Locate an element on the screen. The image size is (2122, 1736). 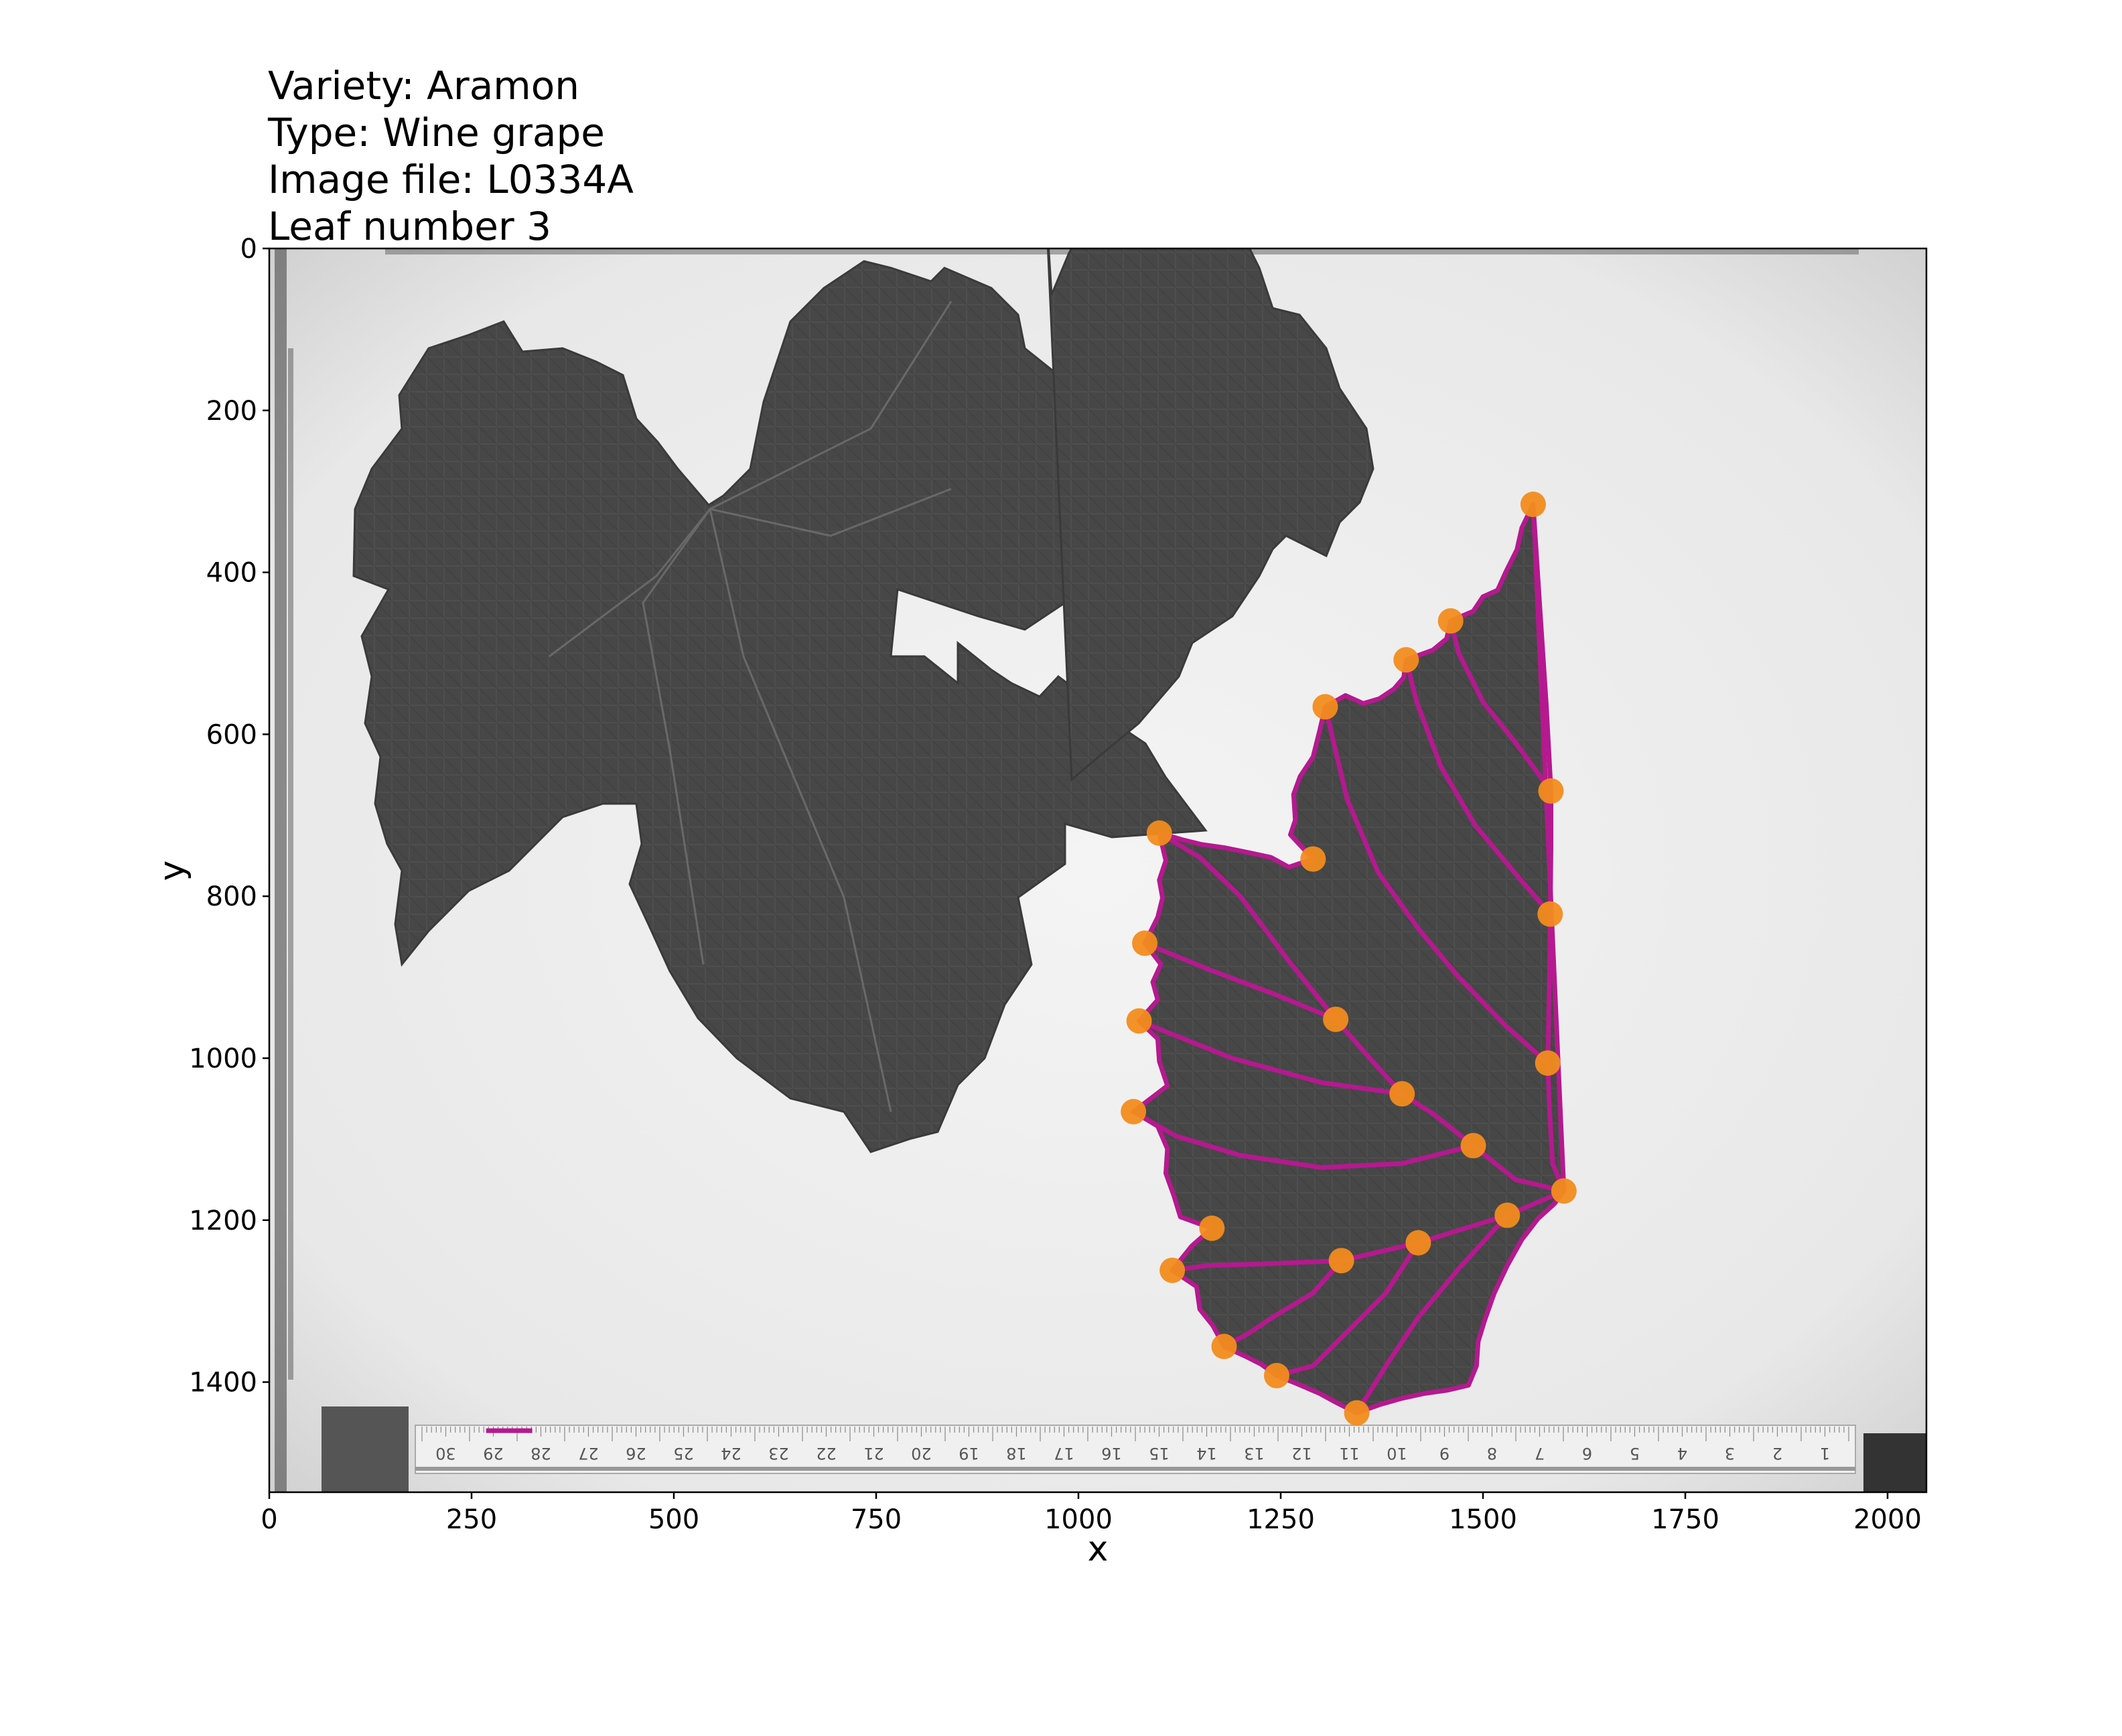
x-tick-label: 500 is located at coordinates (673, 1519).